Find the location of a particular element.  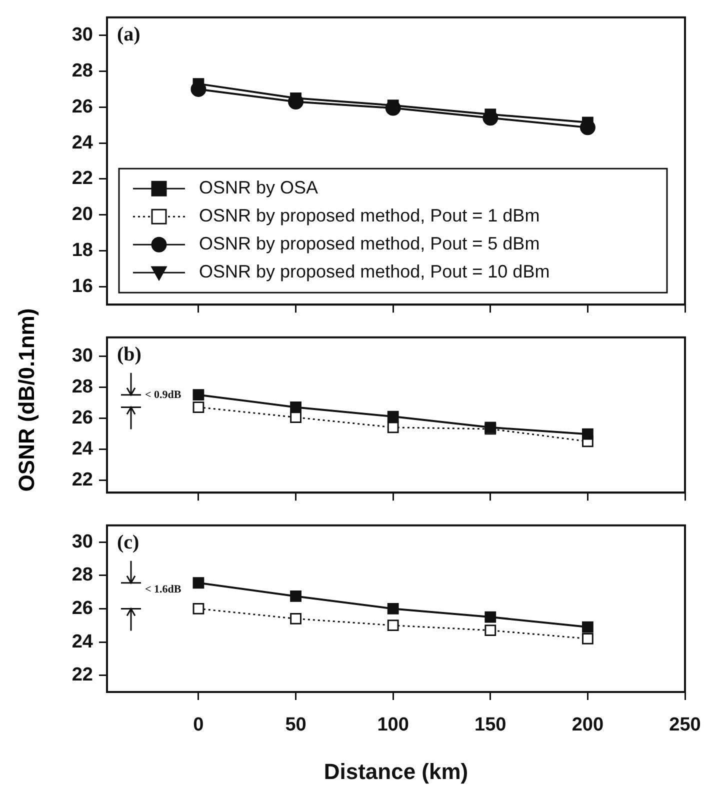

x-tick-label: 200 is located at coordinates (588, 725).